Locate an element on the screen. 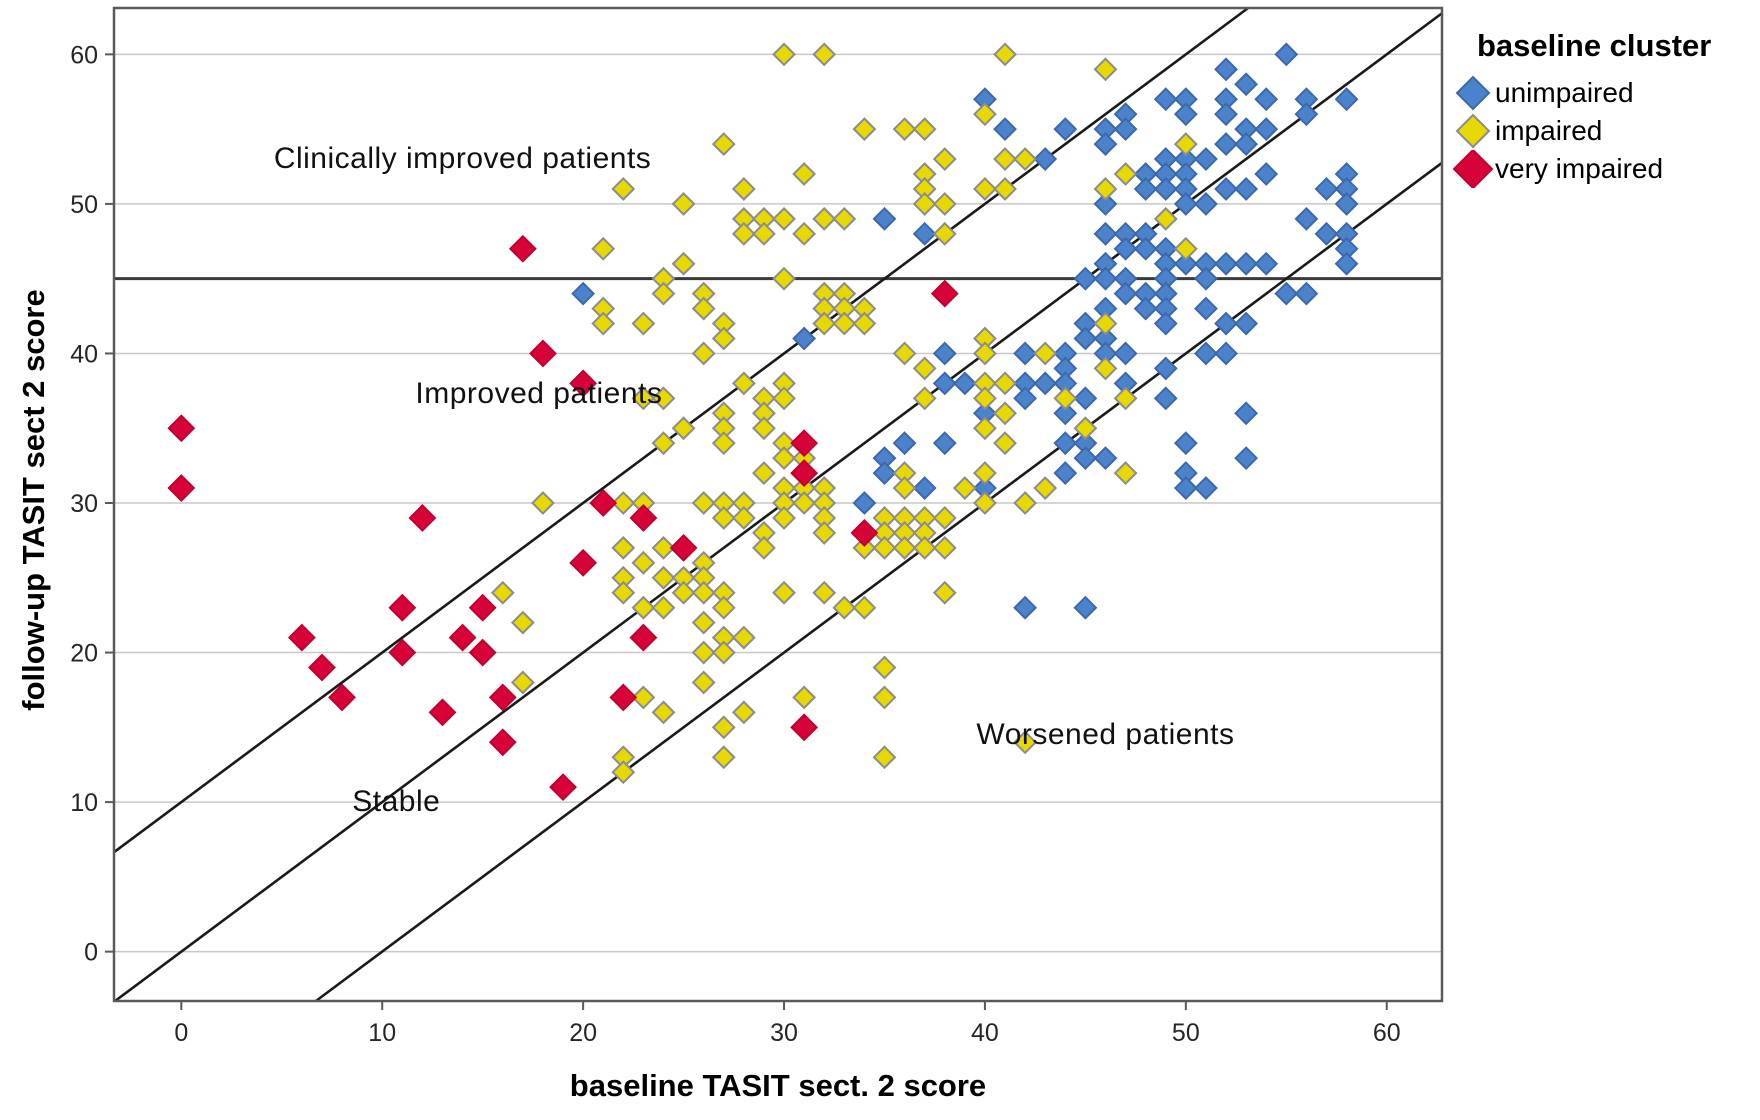 The image size is (1760, 1120). unimpaired-diamond-icon is located at coordinates (1473, 93).